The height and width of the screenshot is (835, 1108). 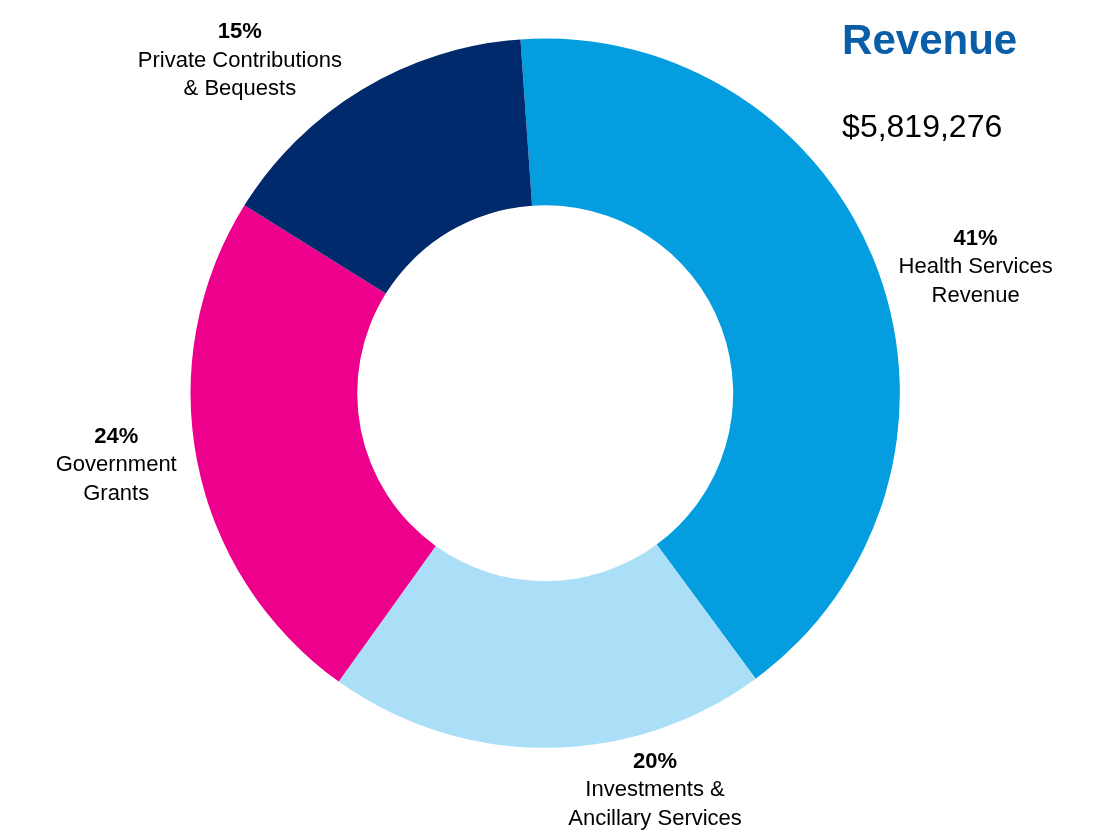 I want to click on slice-label: Government Grants, so click(x=116, y=478).